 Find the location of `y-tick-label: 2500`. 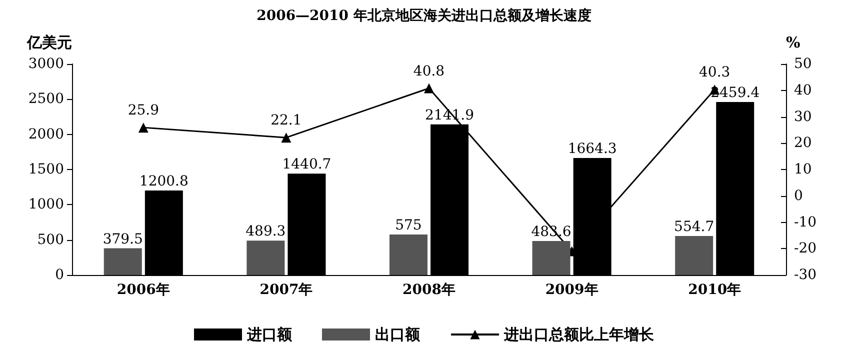

y-tick-label: 2500 is located at coordinates (46, 99).